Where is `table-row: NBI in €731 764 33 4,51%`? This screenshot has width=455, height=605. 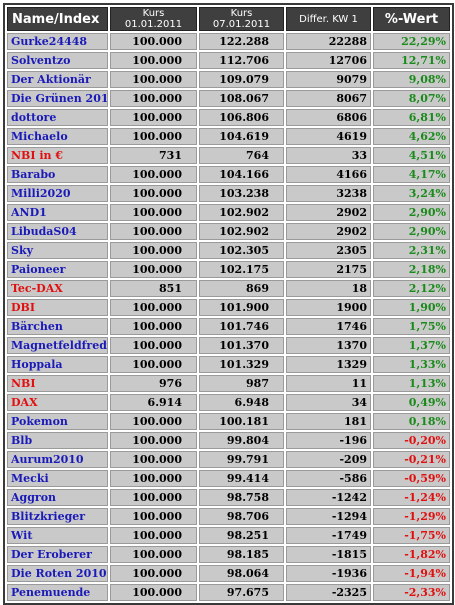 table-row: NBI in €731 764 33 4,51% is located at coordinates (228, 155).